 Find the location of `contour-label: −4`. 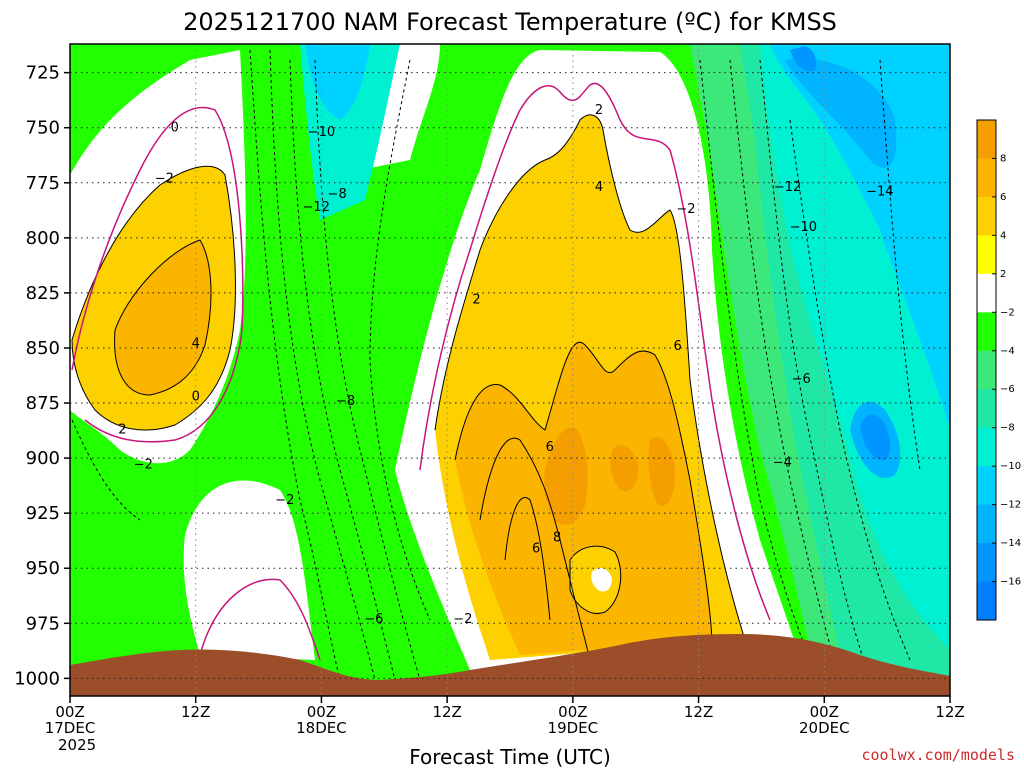

contour-label: −4 is located at coordinates (782, 463).